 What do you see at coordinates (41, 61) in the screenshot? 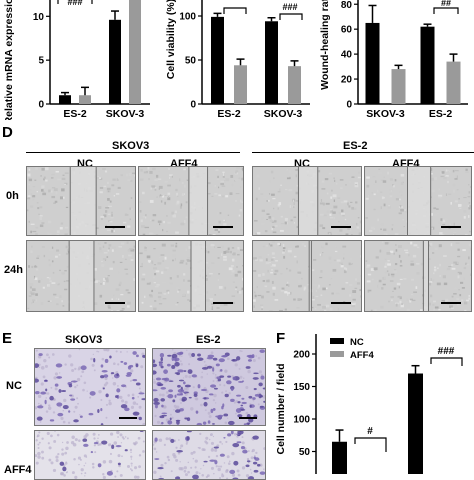
I see `y-tick-label: 5` at bounding box center [41, 61].